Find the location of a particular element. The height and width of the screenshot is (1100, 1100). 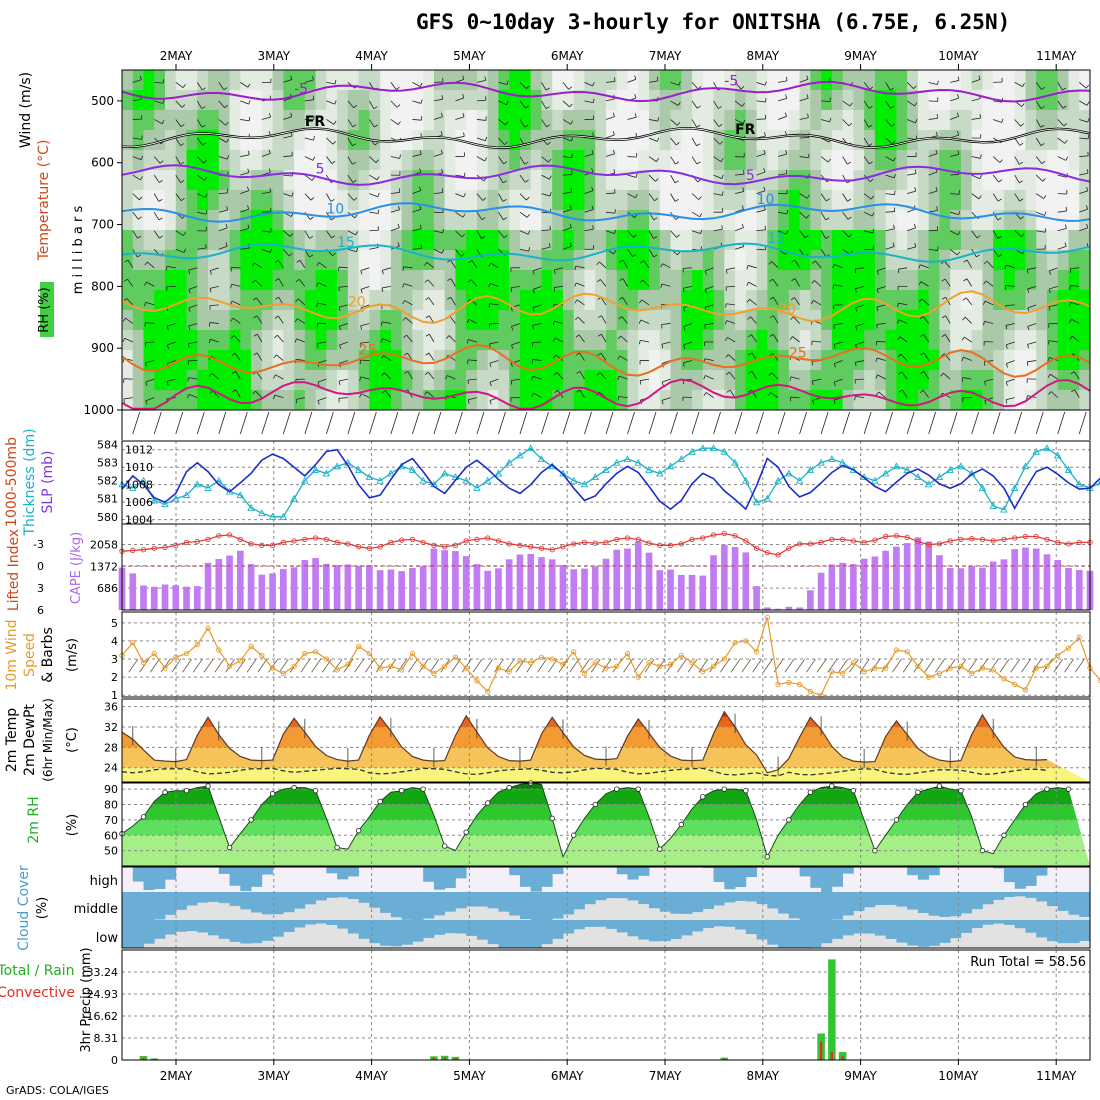

thickness-line is located at coordinates (610, 482).